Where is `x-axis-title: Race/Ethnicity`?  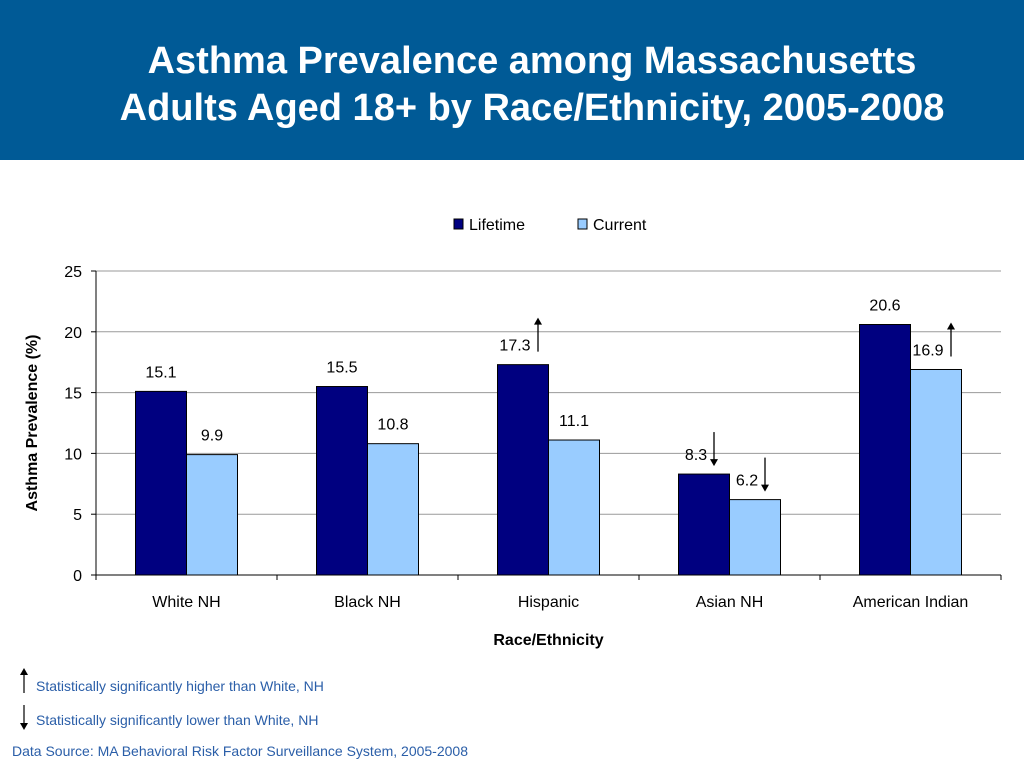
x-axis-title: Race/Ethnicity is located at coordinates (548, 640).